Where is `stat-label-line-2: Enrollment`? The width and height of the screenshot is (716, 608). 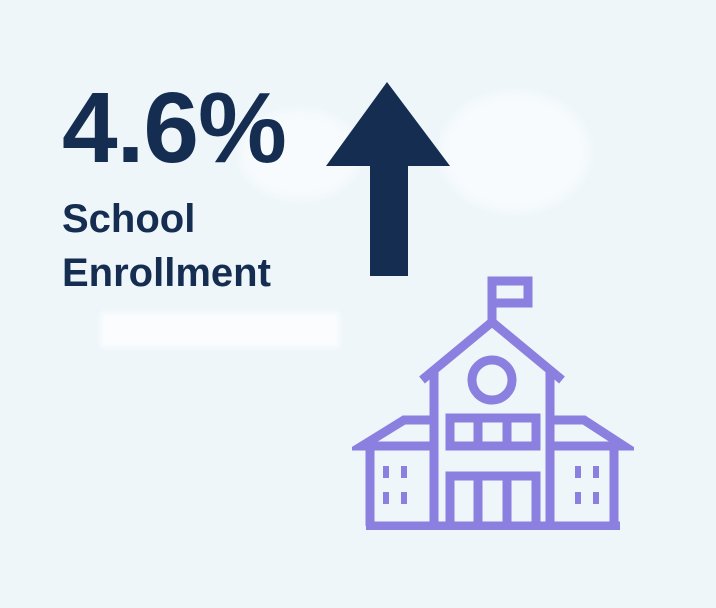 stat-label-line-2: Enrollment is located at coordinates (166, 273).